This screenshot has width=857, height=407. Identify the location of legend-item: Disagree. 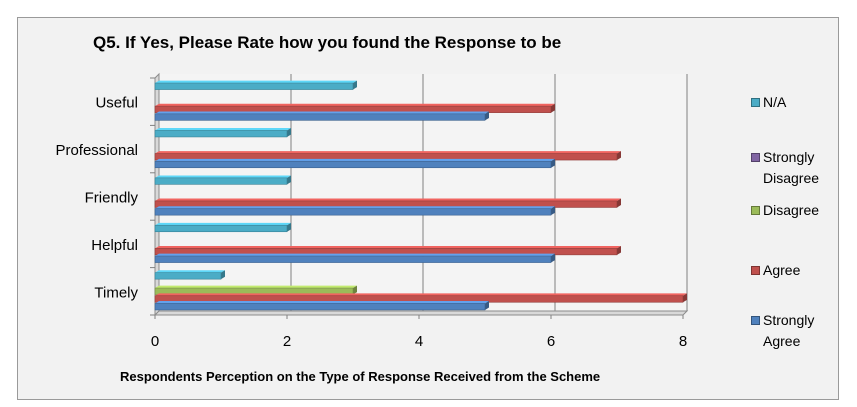
(799, 210).